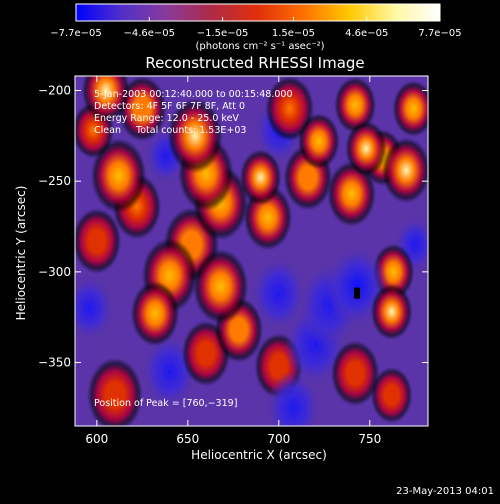 The height and width of the screenshot is (504, 500). What do you see at coordinates (54, 272) in the screenshot?
I see `y-tick-label: −300` at bounding box center [54, 272].